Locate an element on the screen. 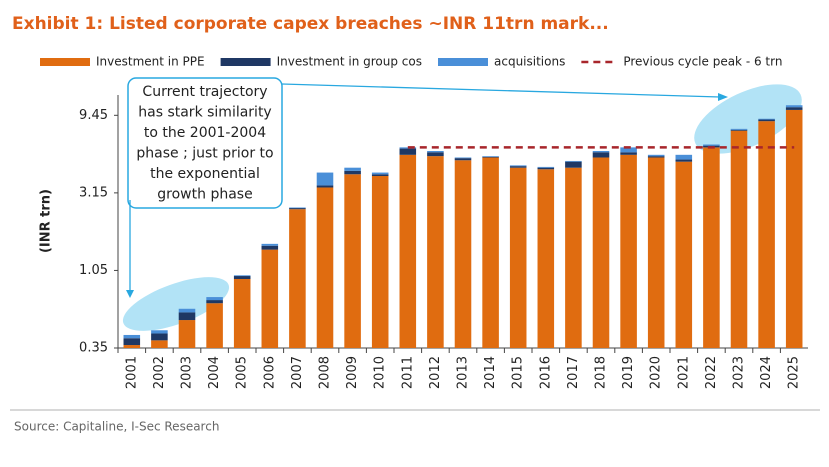 This screenshot has width=829, height=467. annotation-text: to the 2001-2004 is located at coordinates (205, 133).